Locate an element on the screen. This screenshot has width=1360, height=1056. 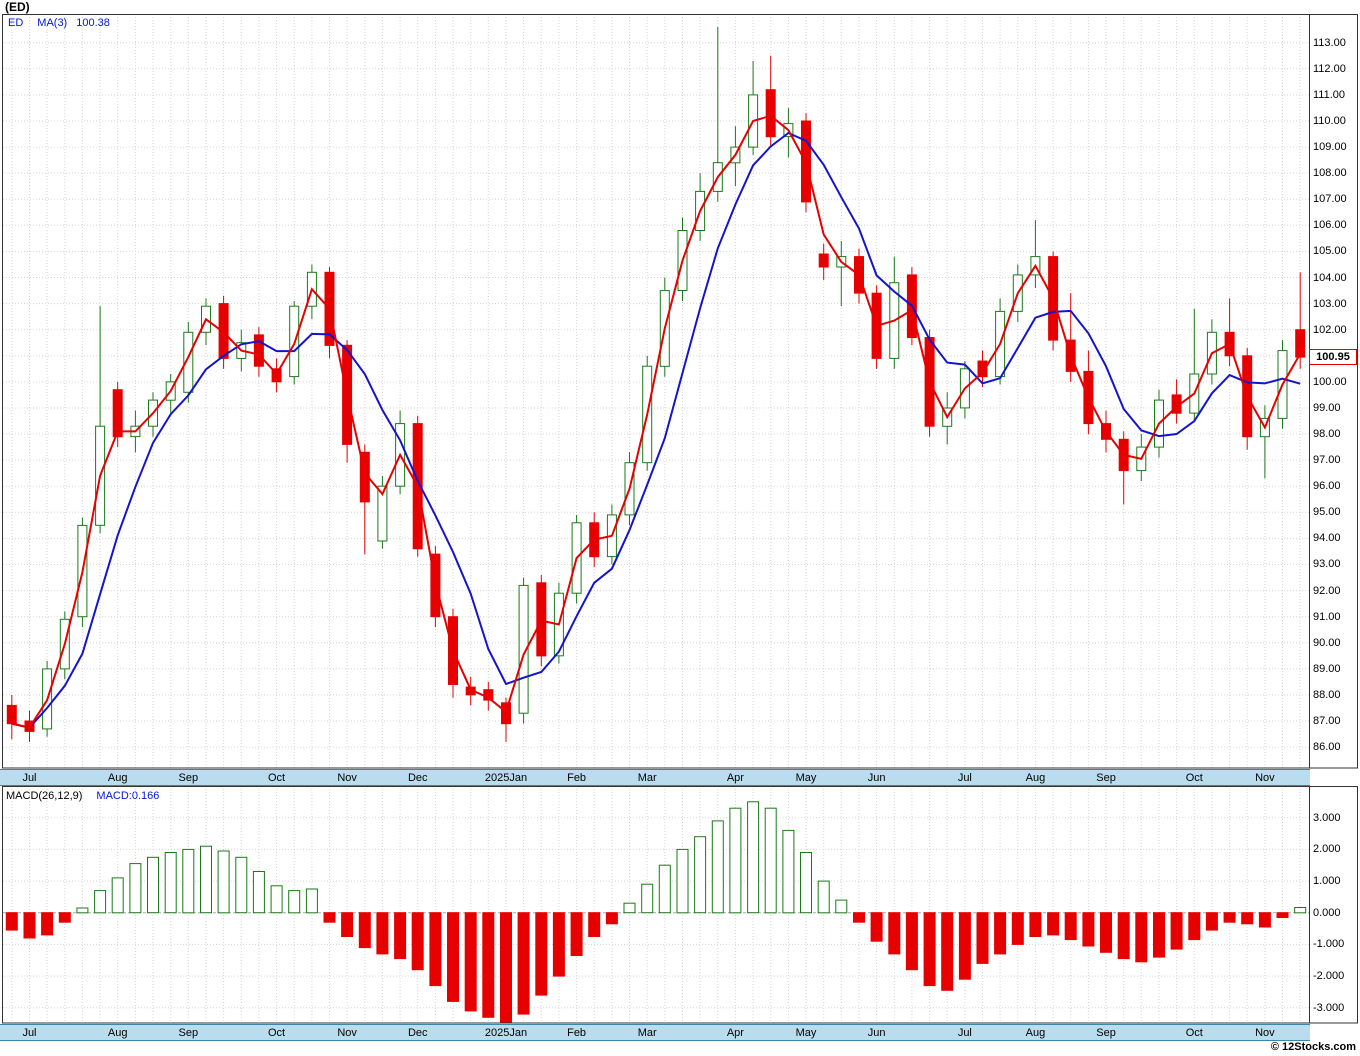
month-label: Mar is located at coordinates (647, 1033).